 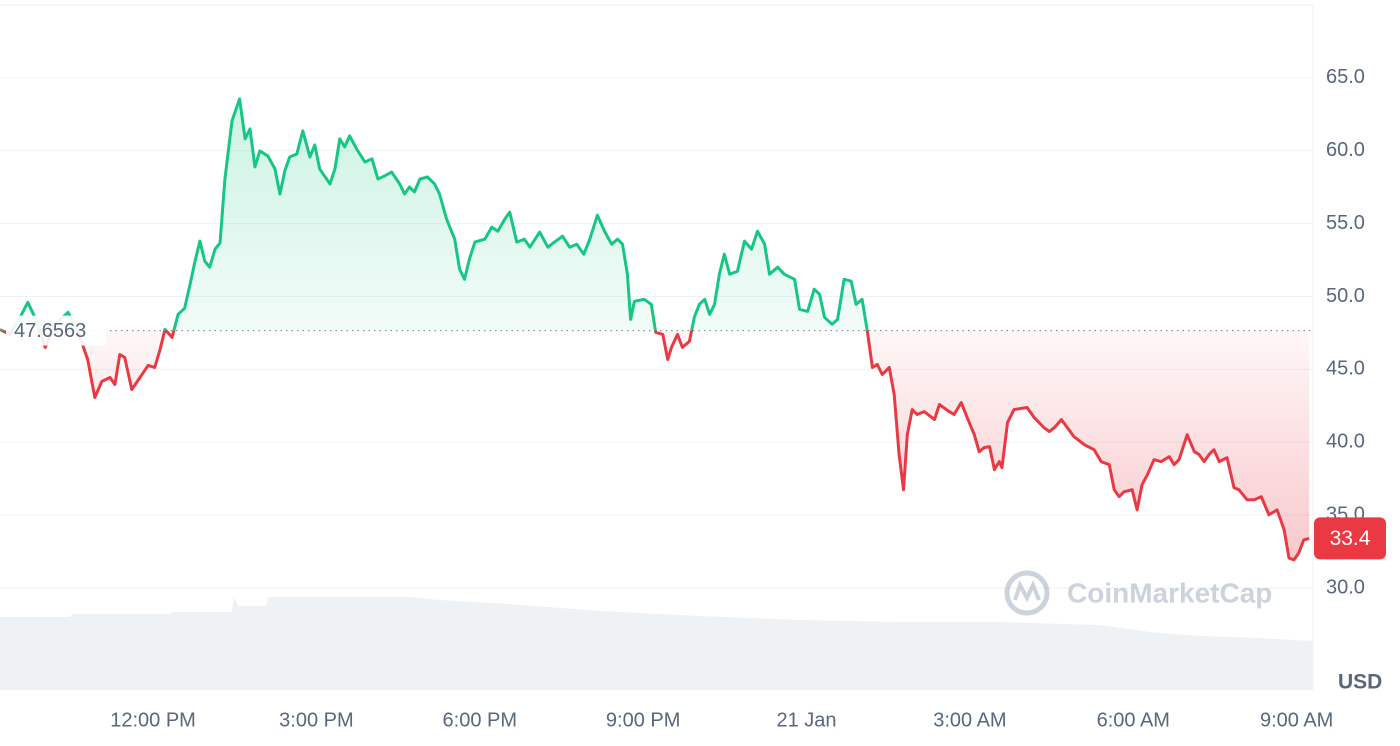 I want to click on x-tick-label: 3:00 PM, so click(x=316, y=720).